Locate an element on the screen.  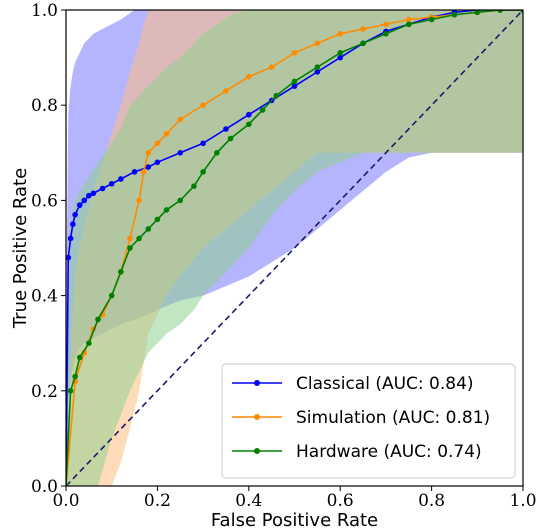
legend-label: Simulation (AUC: 0.81) is located at coordinates (393, 418).